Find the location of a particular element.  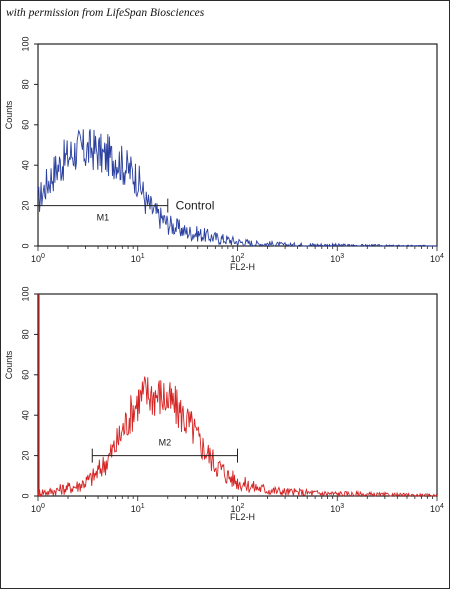

gate-label: M1 is located at coordinates (103, 218).